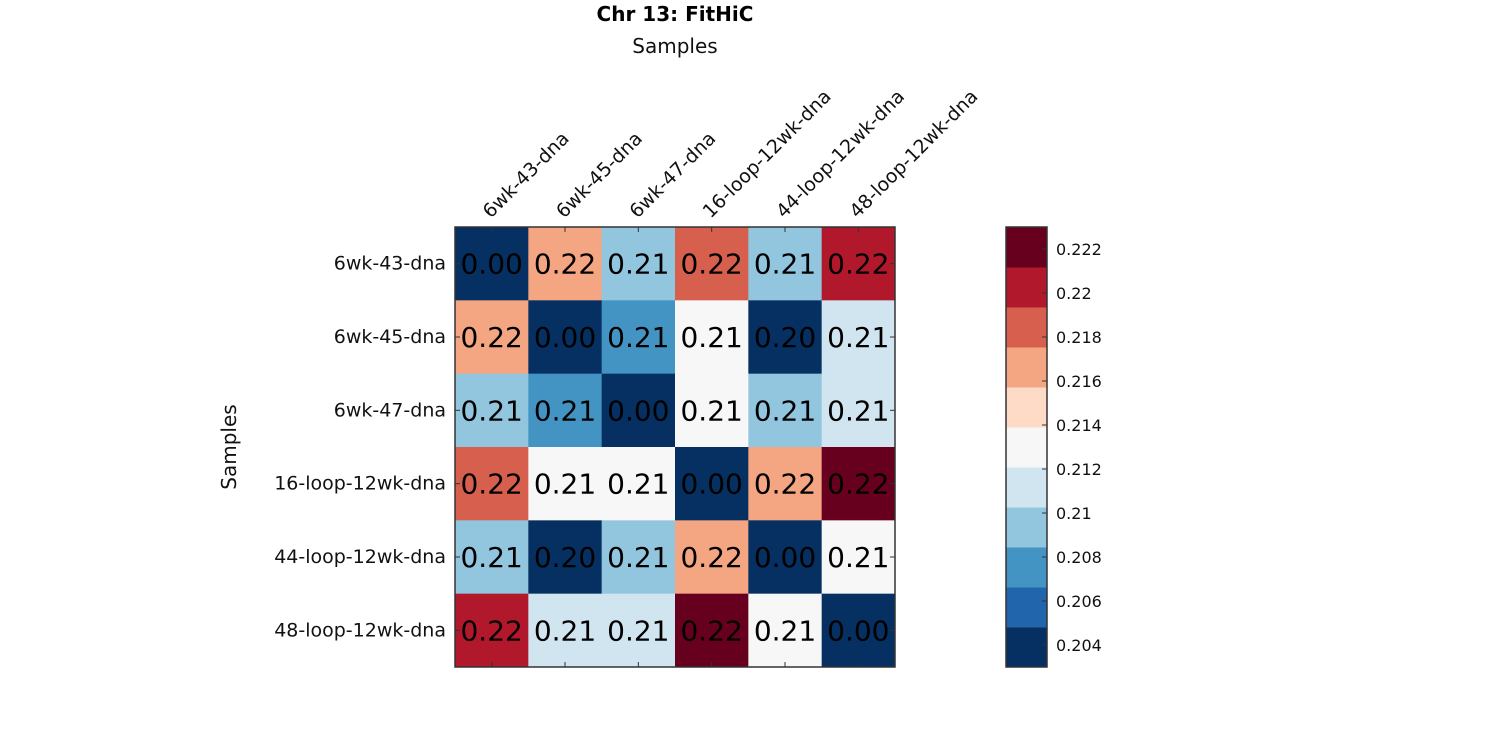 The height and width of the screenshot is (750, 1500). What do you see at coordinates (1079, 249) in the screenshot?
I see `colorbar-tick-label: 0.222` at bounding box center [1079, 249].